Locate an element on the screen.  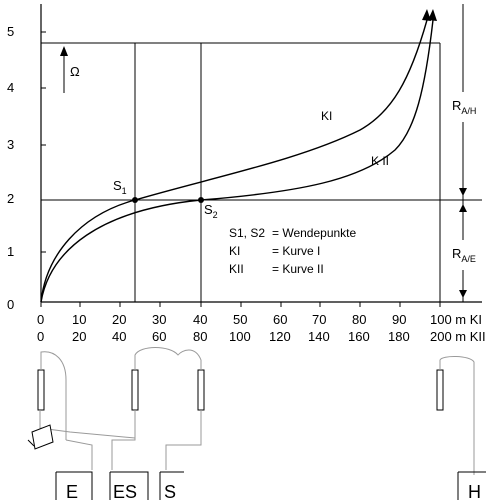
terminal-label-e: E is located at coordinates (72, 491).